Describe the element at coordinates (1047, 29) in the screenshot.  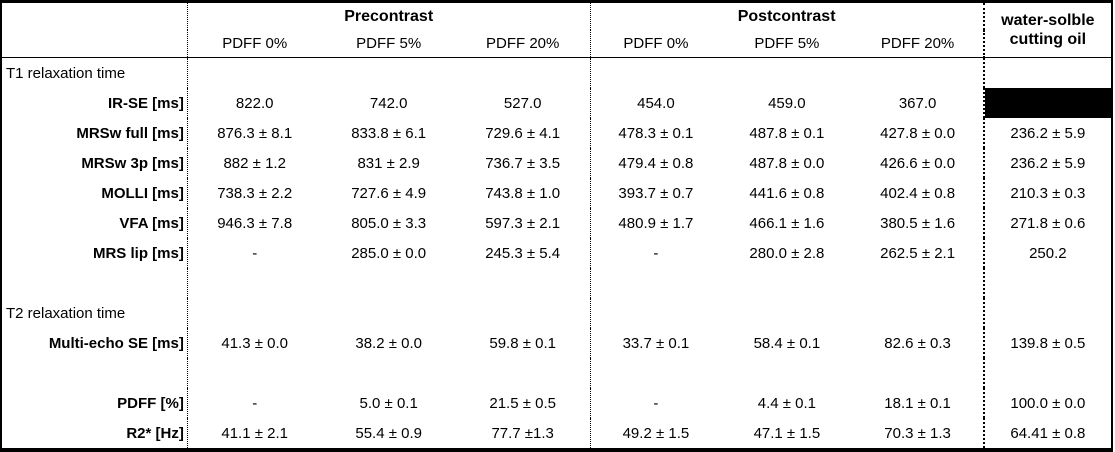
I see `oil-header: water-solble cutting oil` at that location.